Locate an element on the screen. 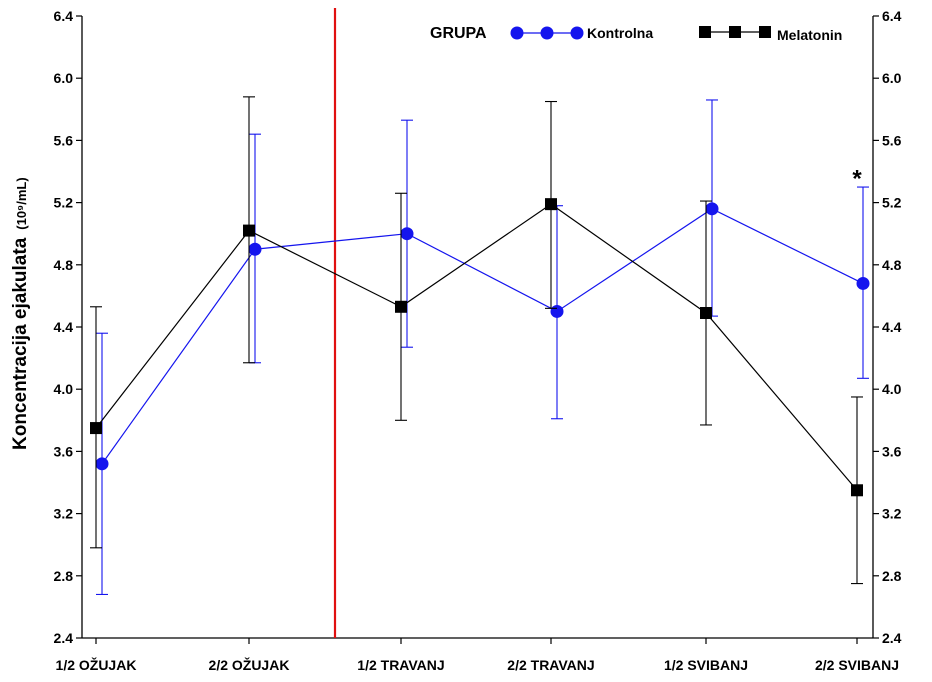 This screenshot has width=932, height=682. legend-title: GRUPA is located at coordinates (458, 33).